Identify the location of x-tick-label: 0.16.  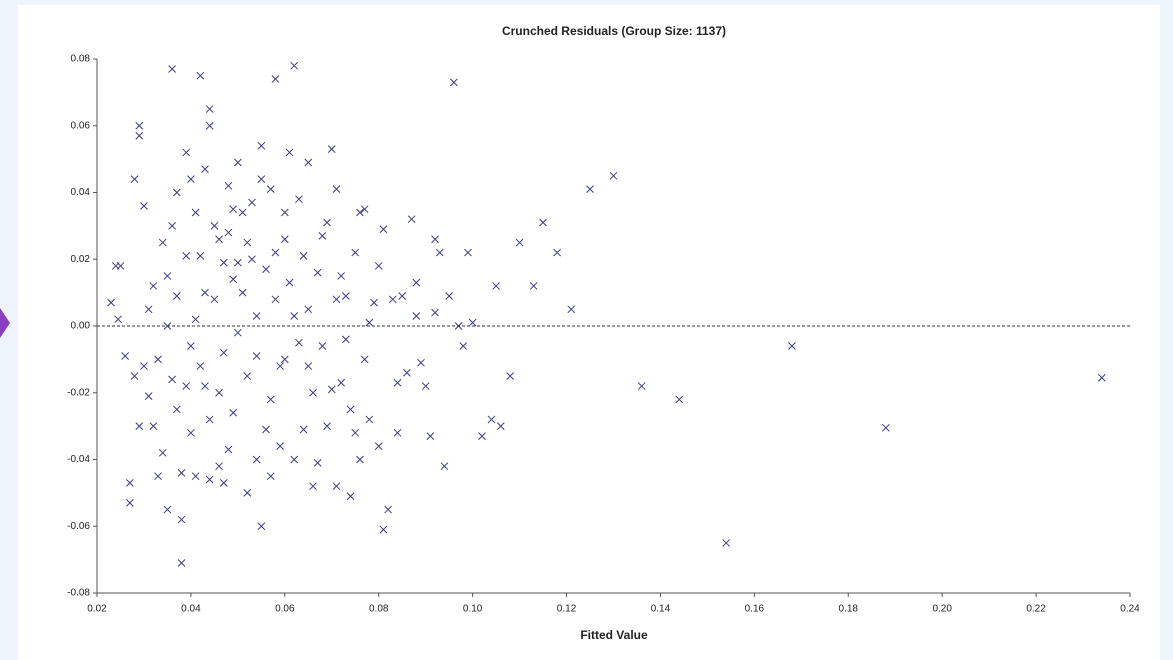
(755, 609).